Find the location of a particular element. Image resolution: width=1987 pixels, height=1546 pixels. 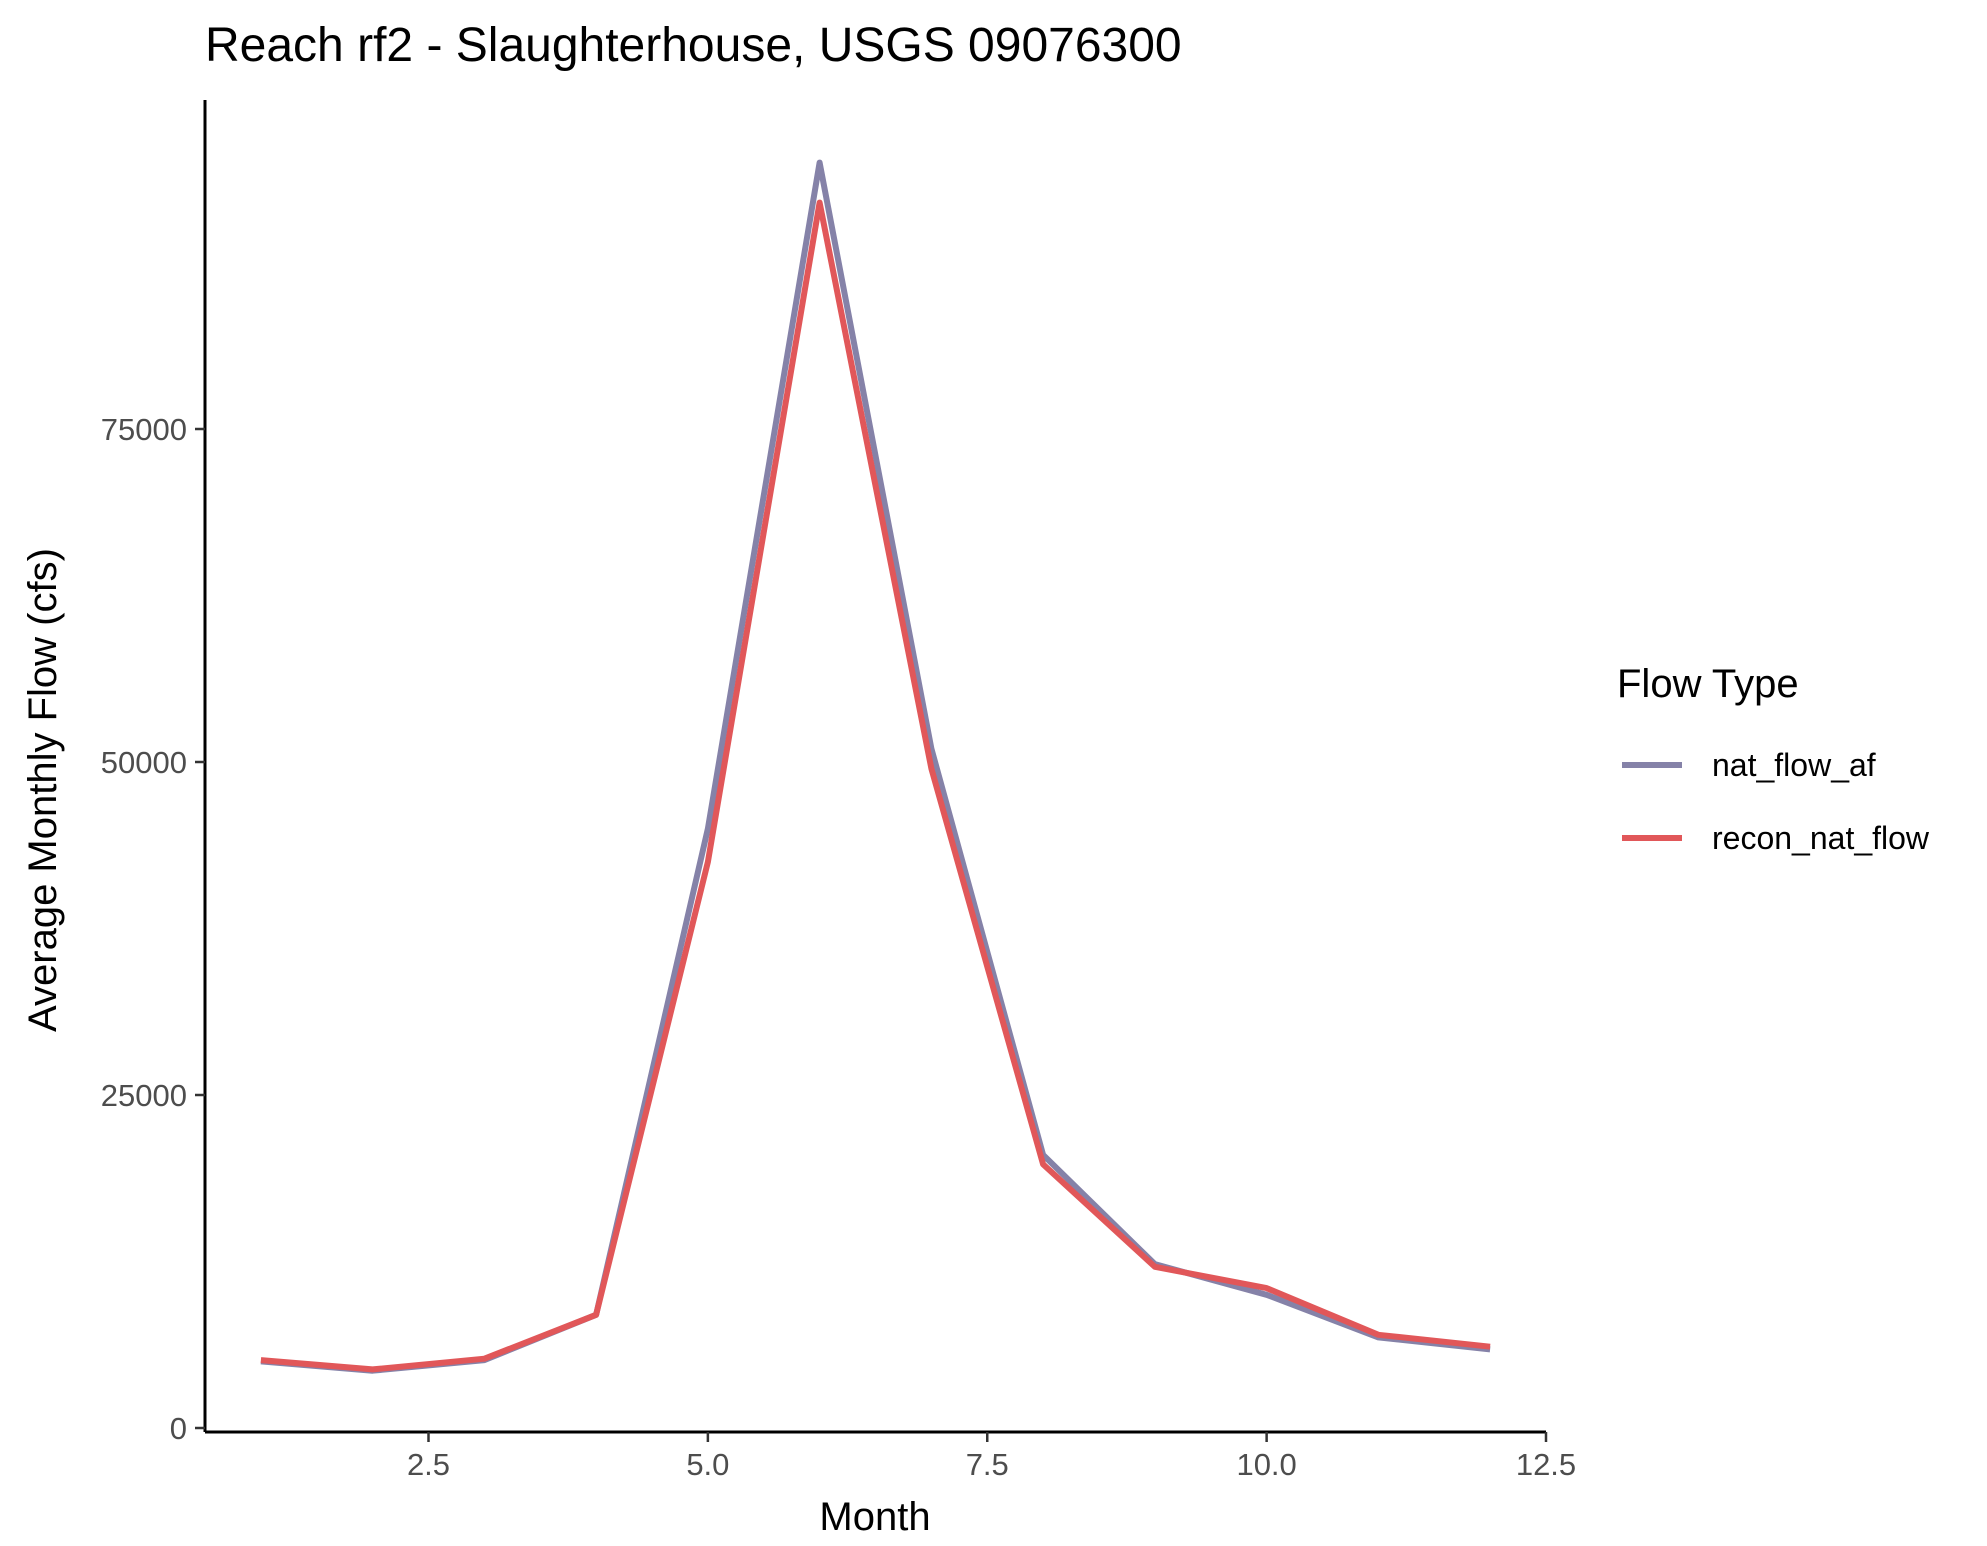

y-tick-label: 25000 is located at coordinates (144, 1095).